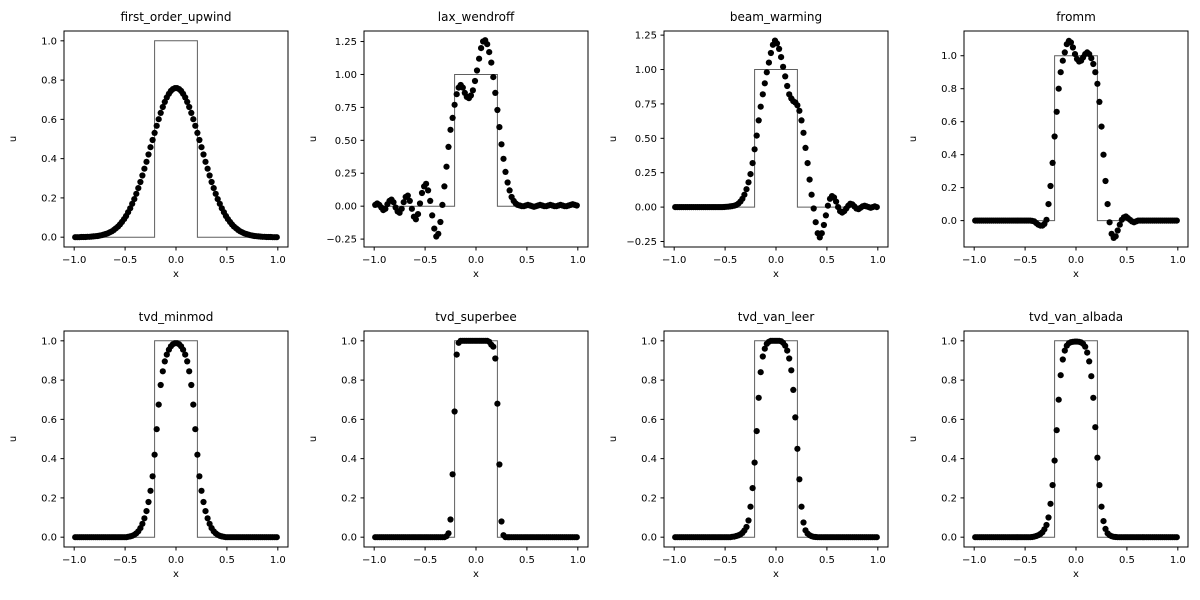 This screenshot has width=1200, height=600. What do you see at coordinates (1076, 317) in the screenshot?
I see `subplot-title: tvd_van_albada` at bounding box center [1076, 317].